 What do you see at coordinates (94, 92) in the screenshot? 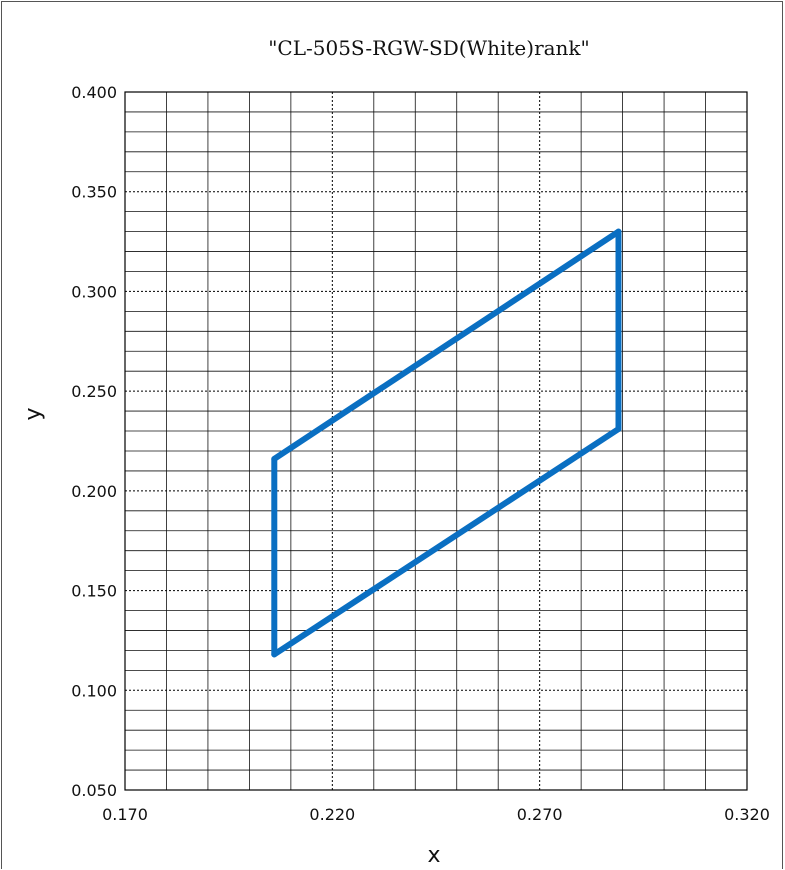
I see `y-tick-label: 0.400` at bounding box center [94, 92].